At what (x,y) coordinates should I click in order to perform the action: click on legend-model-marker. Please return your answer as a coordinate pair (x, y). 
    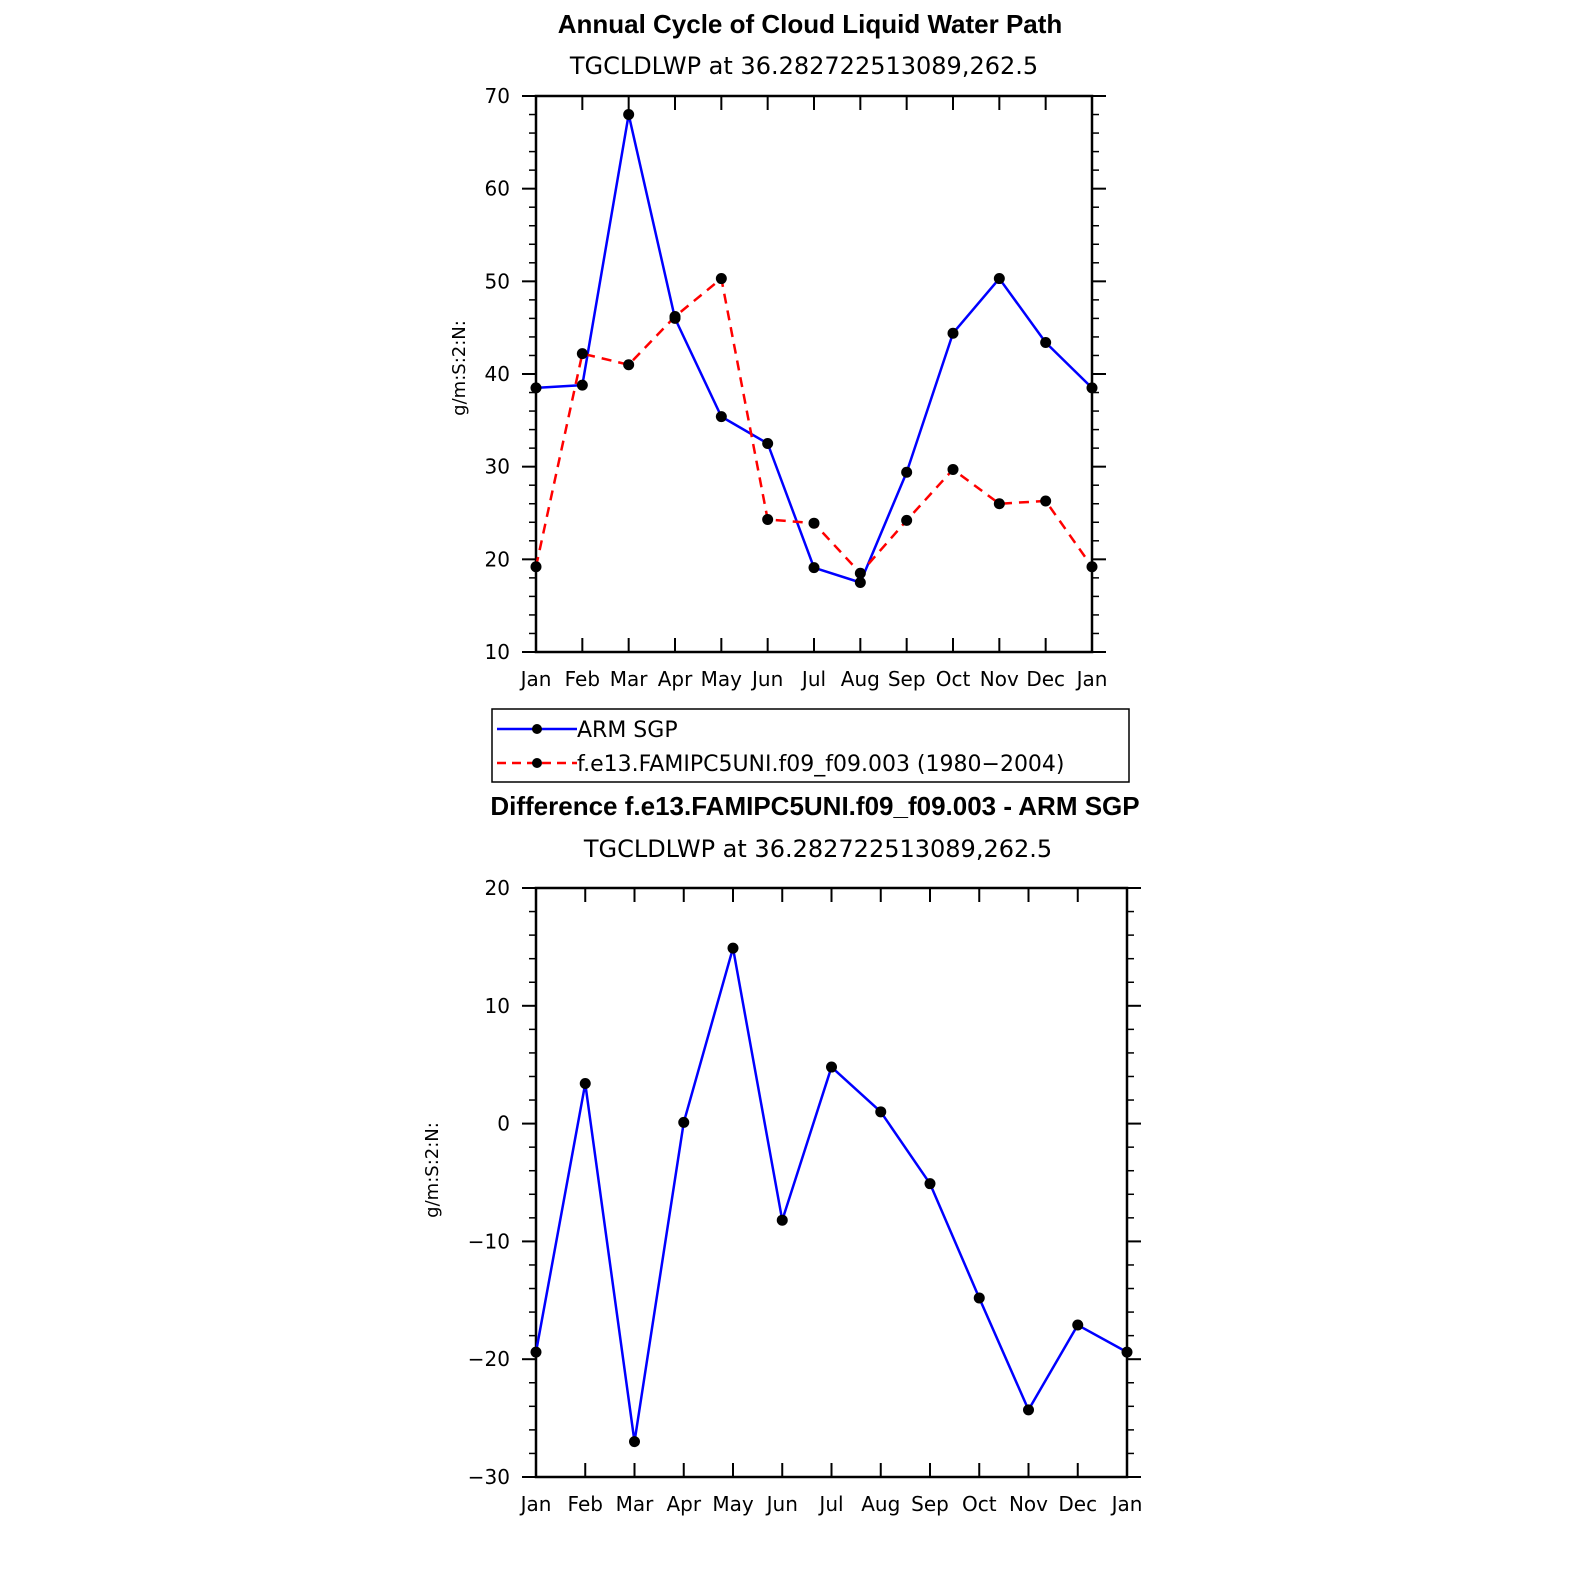
    Looking at the image, I should click on (537, 763).